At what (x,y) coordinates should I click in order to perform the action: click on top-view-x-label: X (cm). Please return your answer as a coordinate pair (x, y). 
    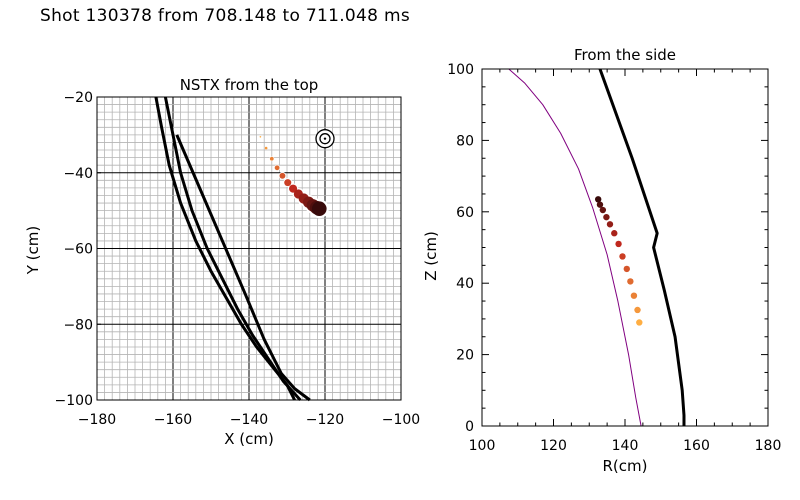
    Looking at the image, I should click on (249, 439).